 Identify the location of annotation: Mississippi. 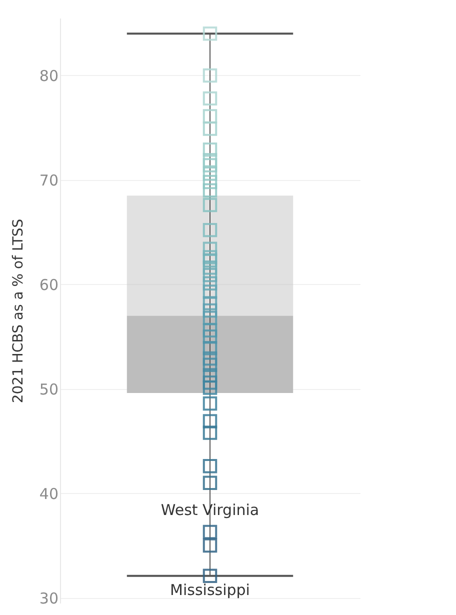
(210, 589).